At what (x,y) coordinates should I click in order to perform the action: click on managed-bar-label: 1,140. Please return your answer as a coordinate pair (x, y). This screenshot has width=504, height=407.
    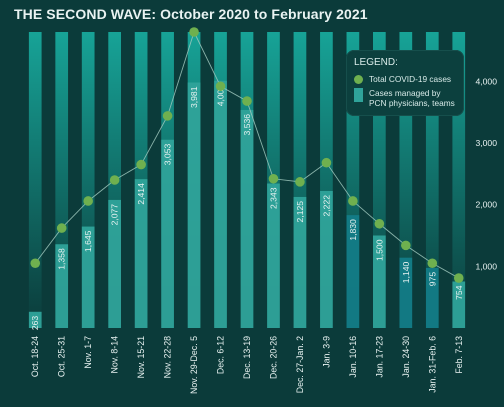
    Looking at the image, I should click on (406, 272).